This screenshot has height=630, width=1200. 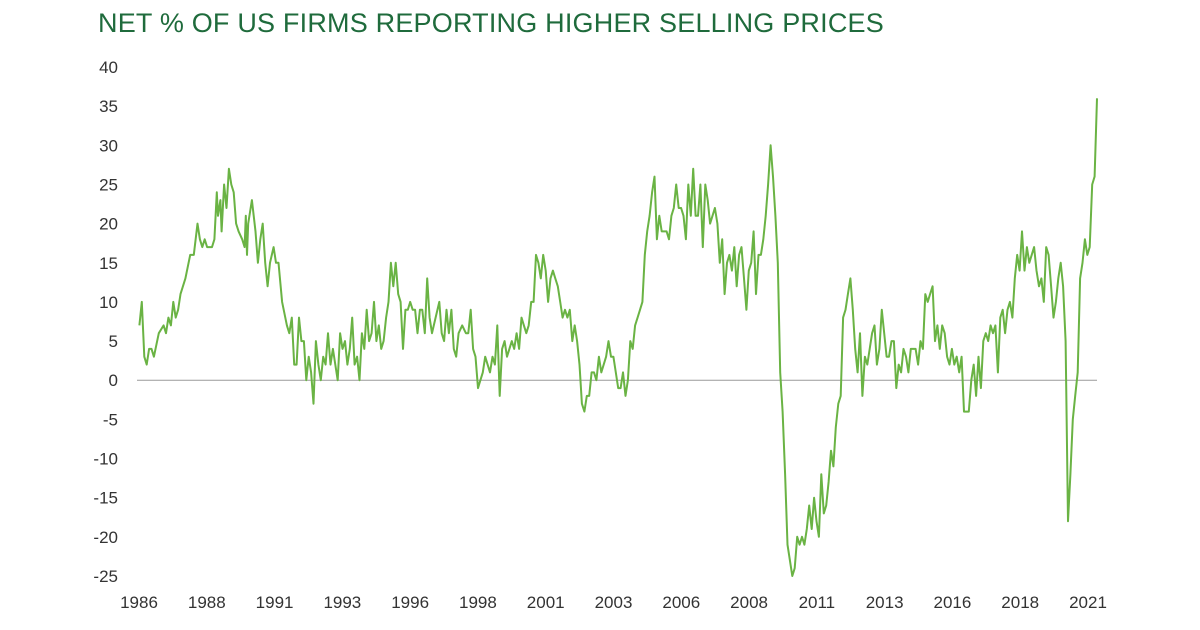 What do you see at coordinates (342, 602) in the screenshot?
I see `x-tick-label: 1993` at bounding box center [342, 602].